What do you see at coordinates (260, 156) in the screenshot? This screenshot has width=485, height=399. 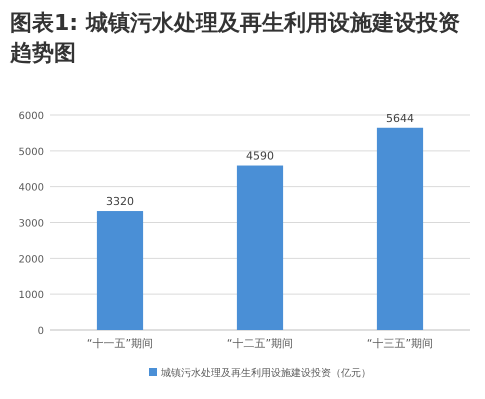 I see `data-label: 4590` at bounding box center [260, 156].